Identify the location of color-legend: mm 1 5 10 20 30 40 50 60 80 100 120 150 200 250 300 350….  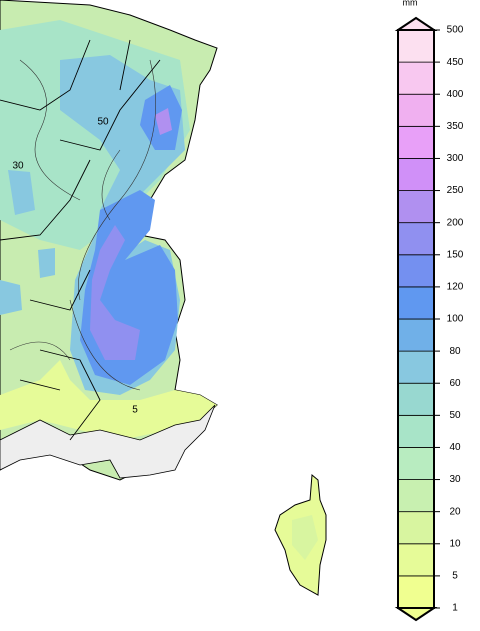
(429, 311).